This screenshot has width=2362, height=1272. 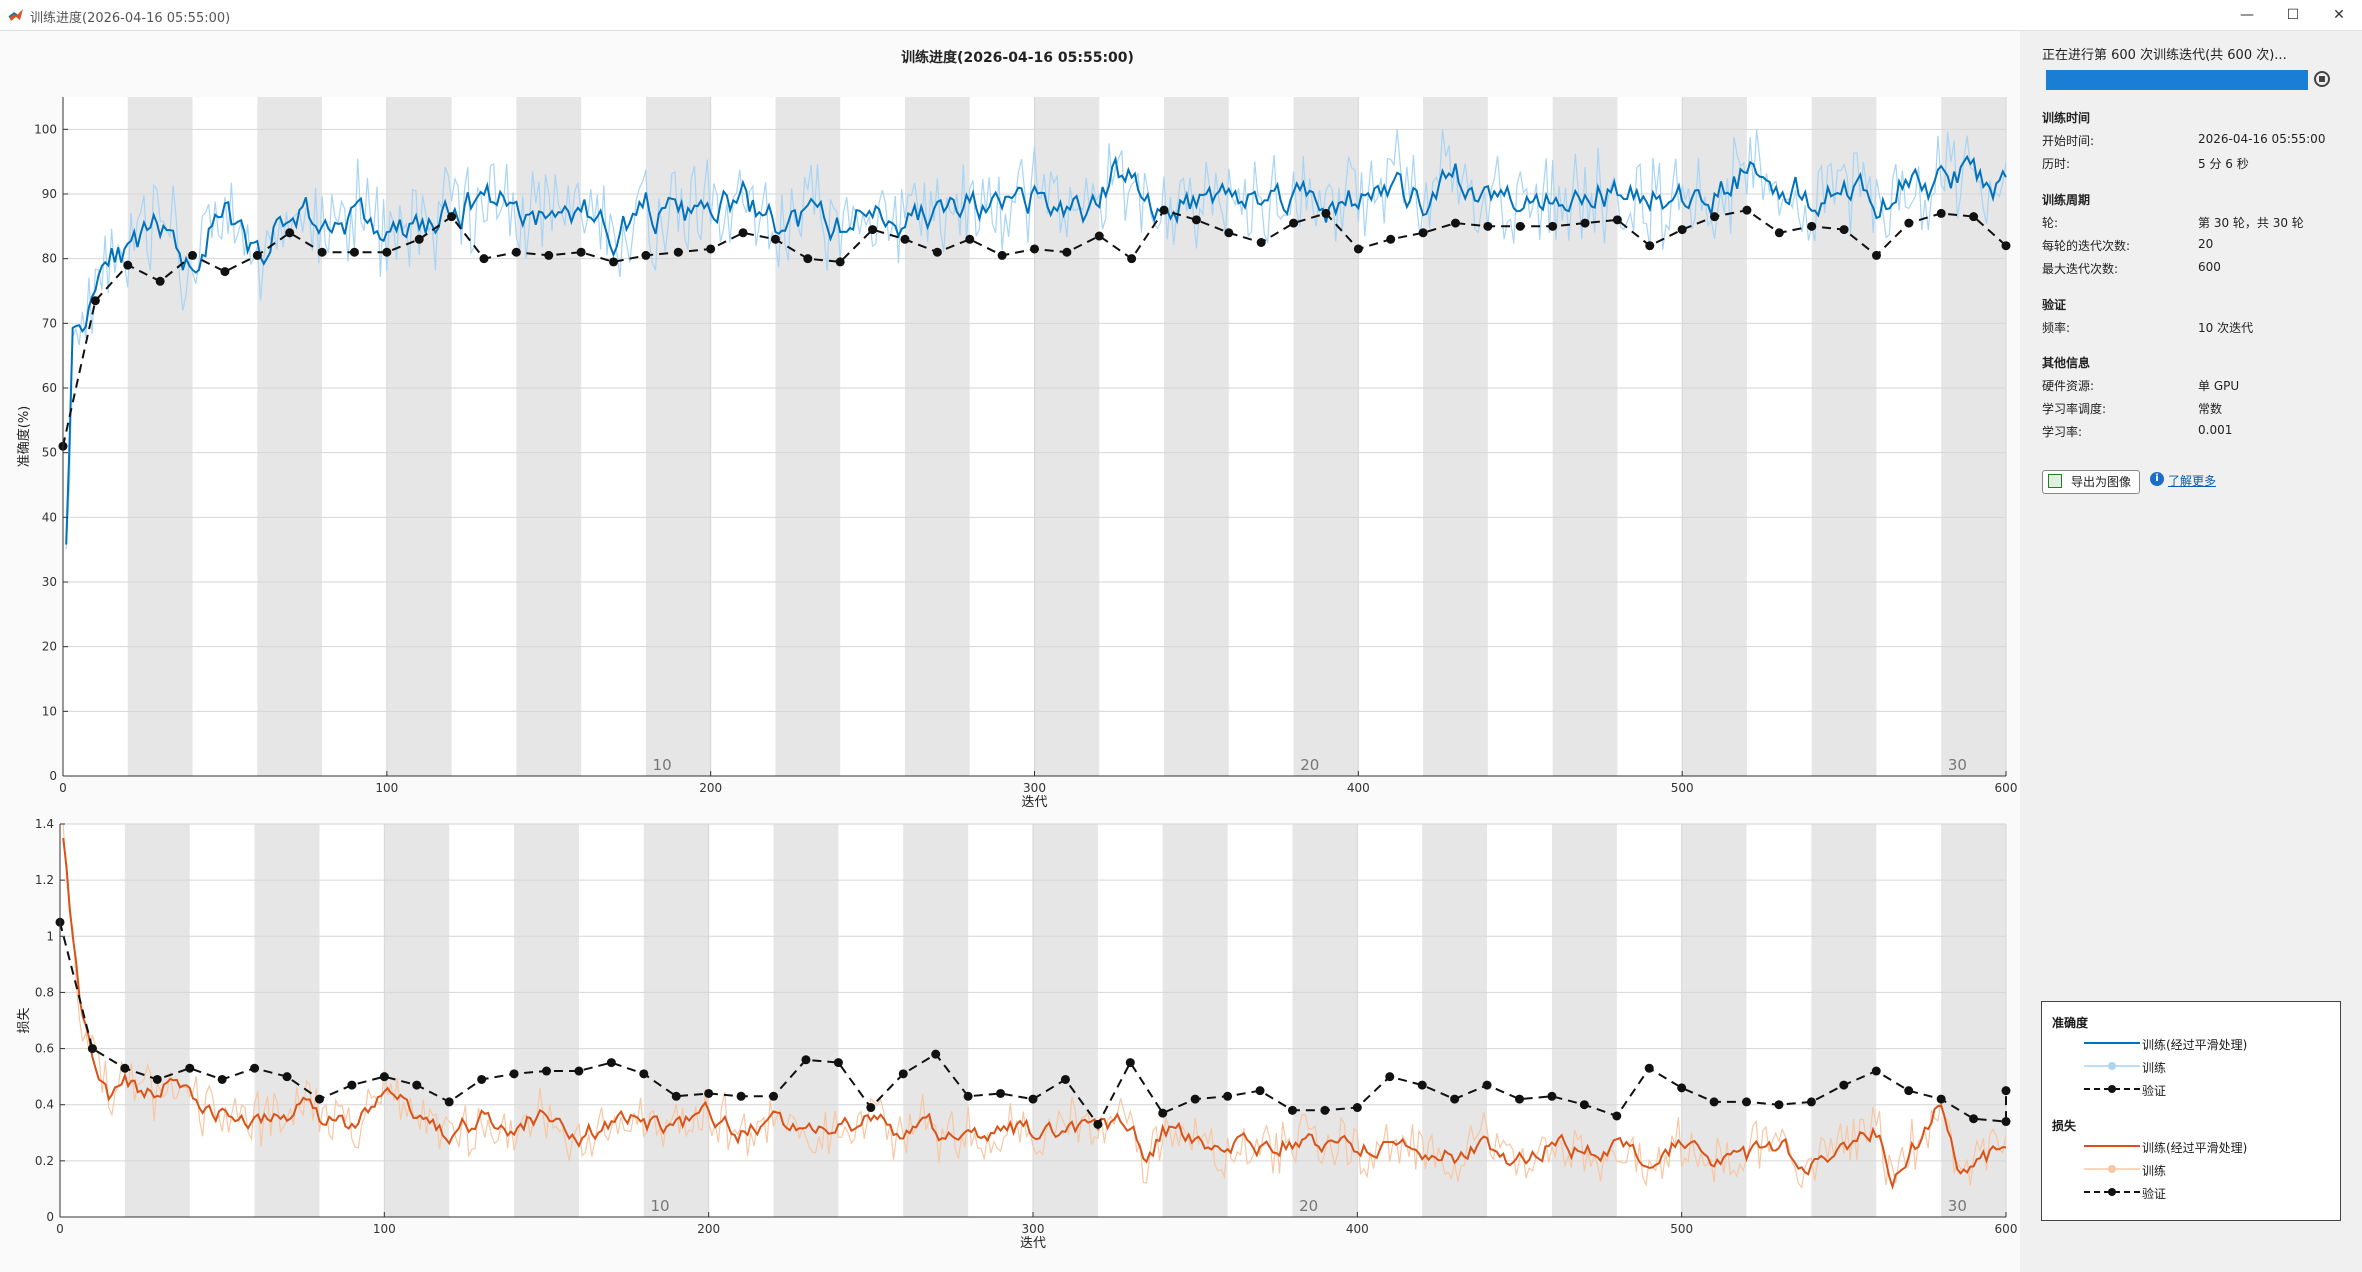 What do you see at coordinates (2066, 200) in the screenshot?
I see `section-heading-epochs: 训练周期` at bounding box center [2066, 200].